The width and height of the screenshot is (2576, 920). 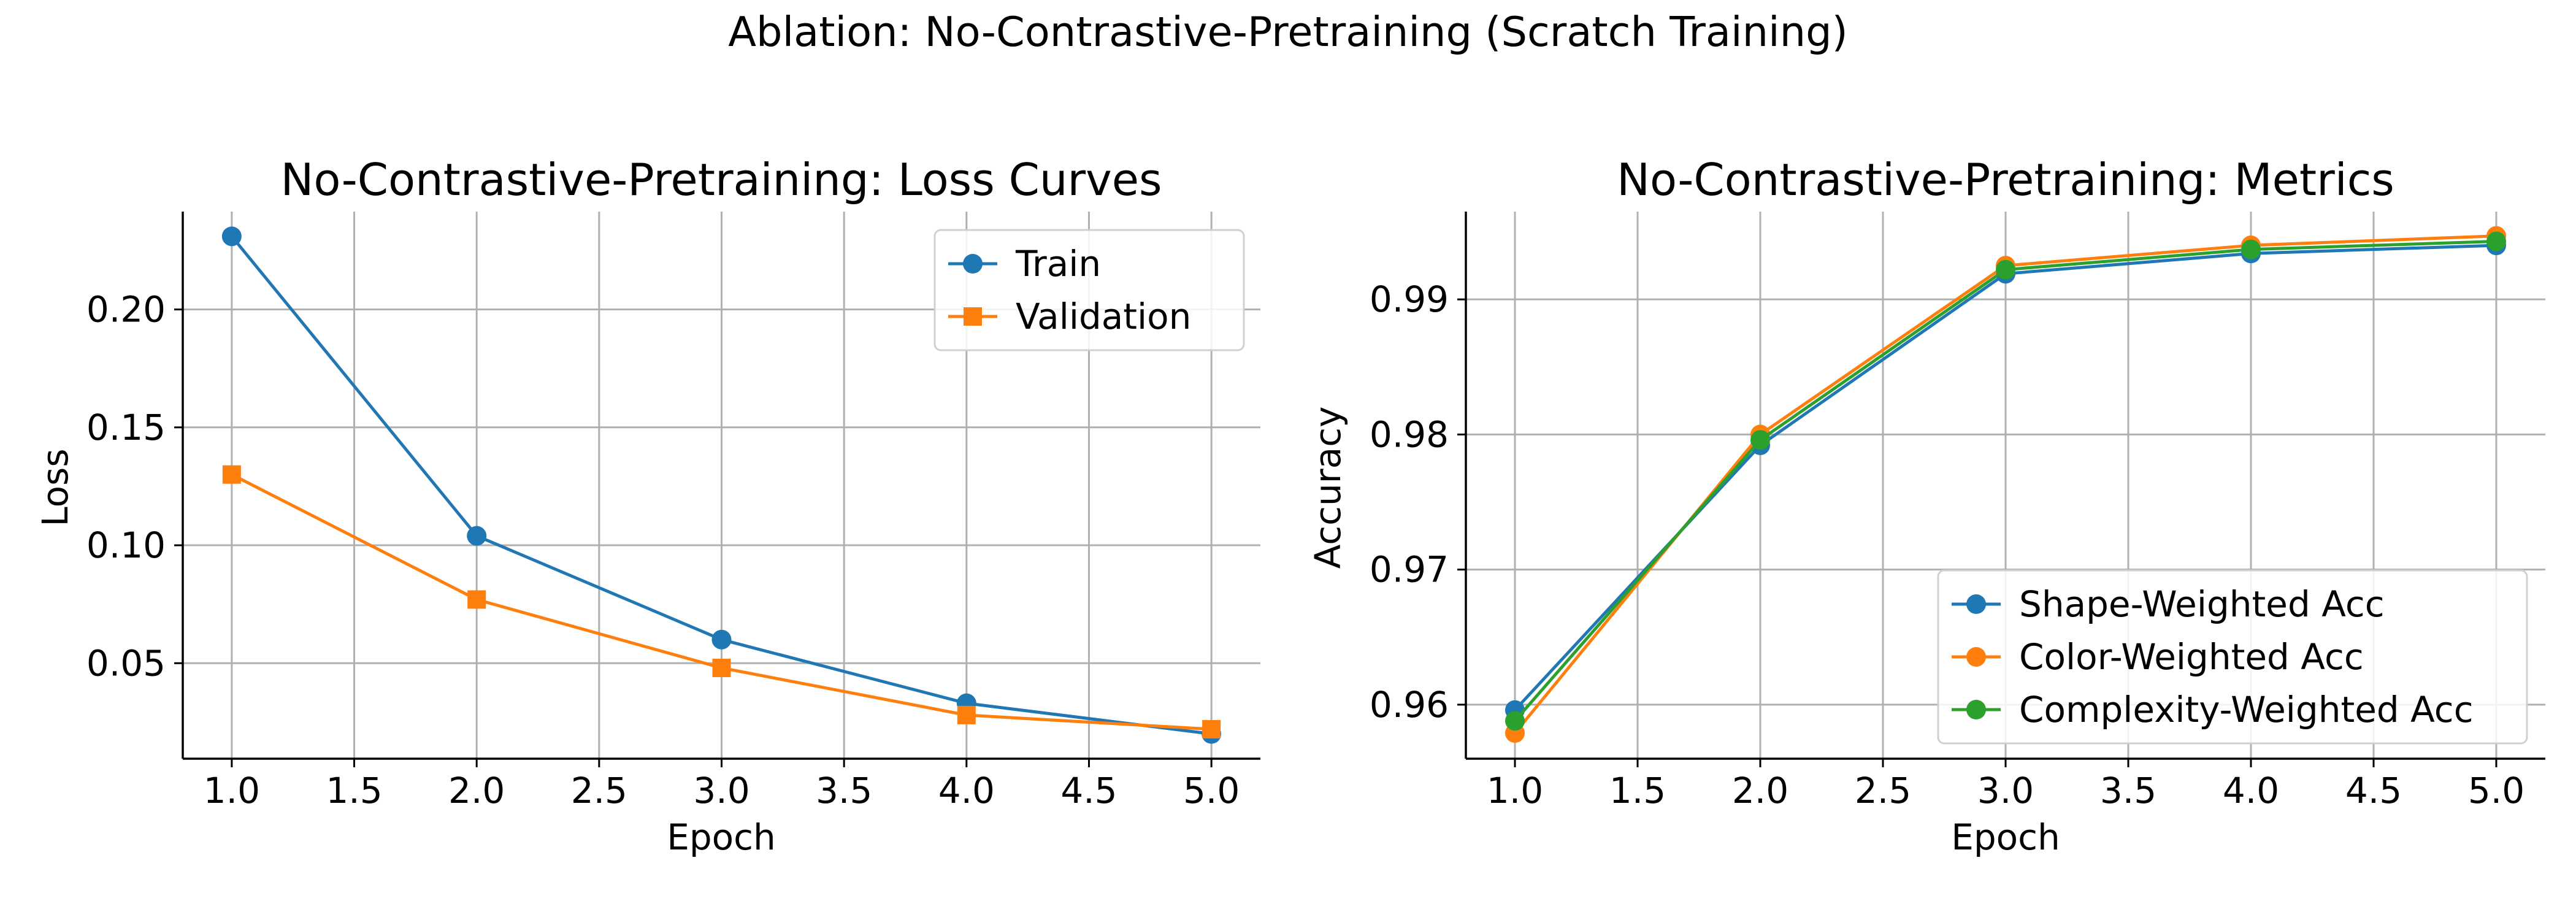 What do you see at coordinates (2191, 657) in the screenshot?
I see `legend-label: Color-Weighted Acc` at bounding box center [2191, 657].